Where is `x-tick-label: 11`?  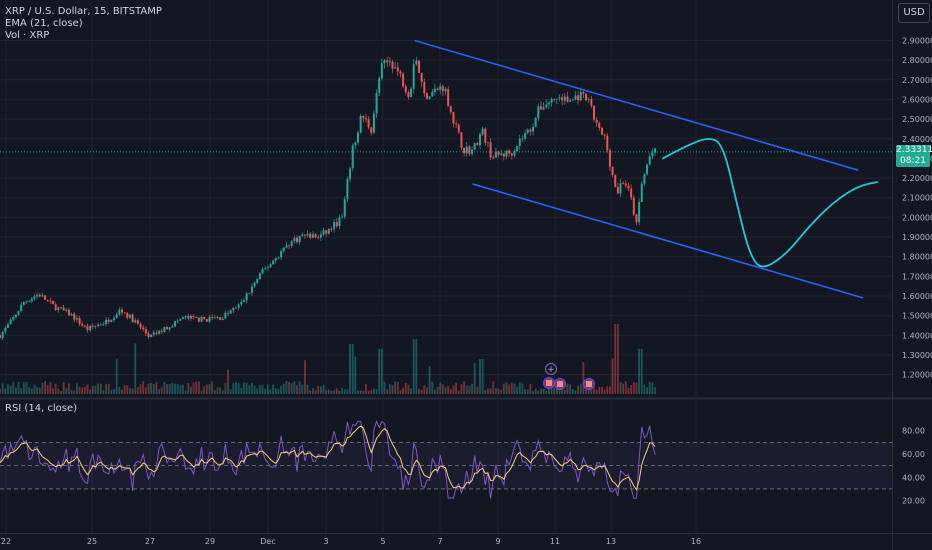
x-tick-label: 11 is located at coordinates (555, 541).